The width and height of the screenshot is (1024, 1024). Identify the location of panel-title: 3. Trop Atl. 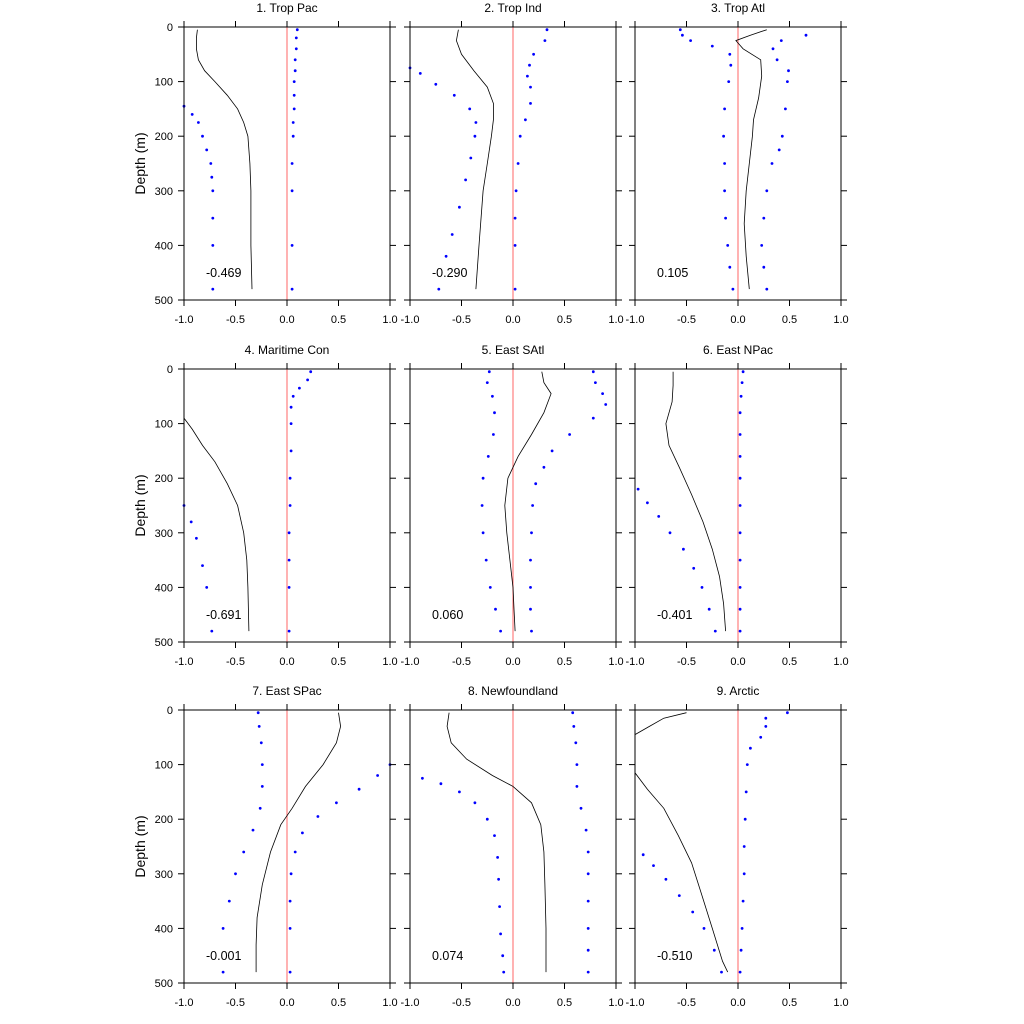
(738, 8).